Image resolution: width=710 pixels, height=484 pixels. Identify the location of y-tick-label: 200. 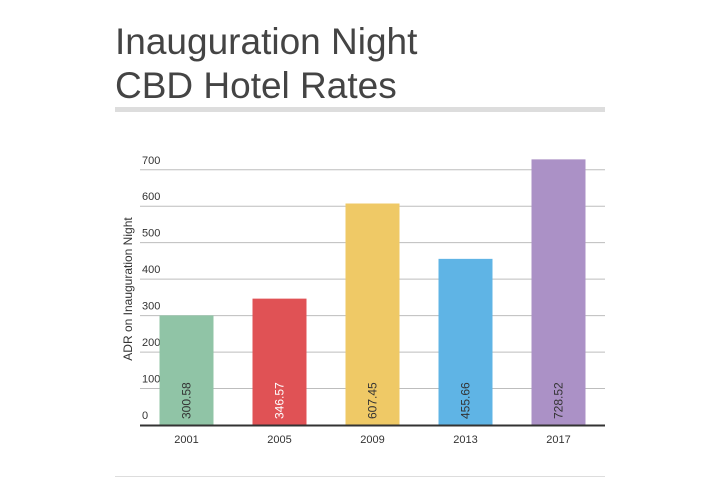
(151, 343).